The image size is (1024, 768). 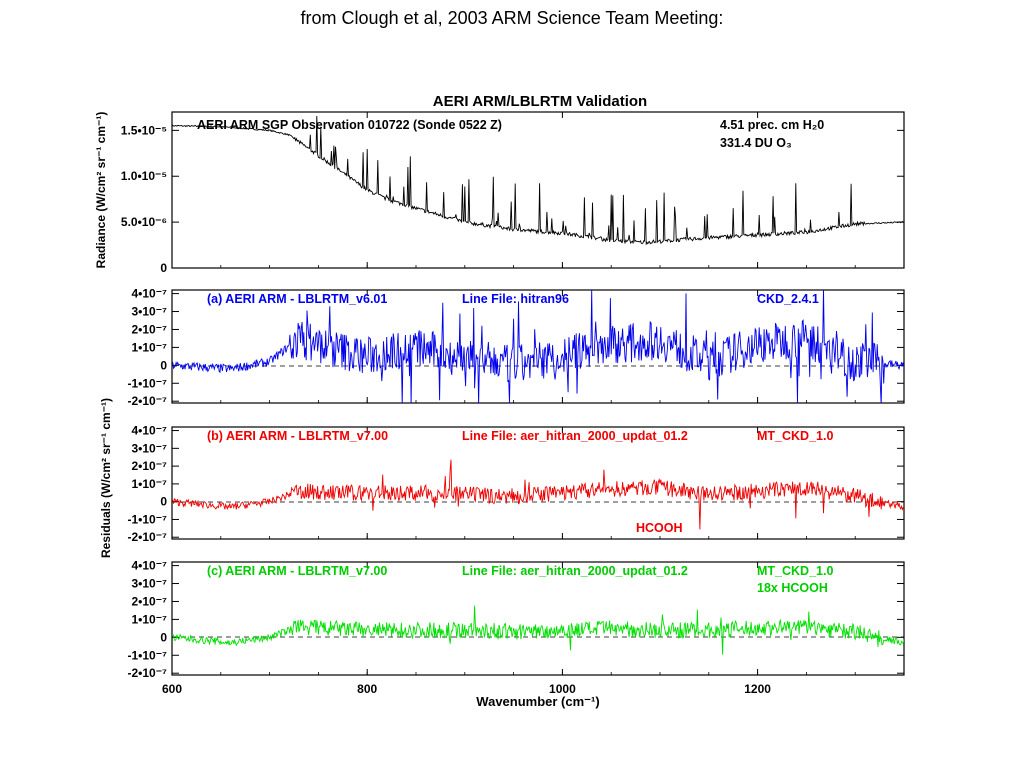 I want to click on panel-c-y-tick-label-0: -2•10⁻⁷, so click(x=147, y=673).